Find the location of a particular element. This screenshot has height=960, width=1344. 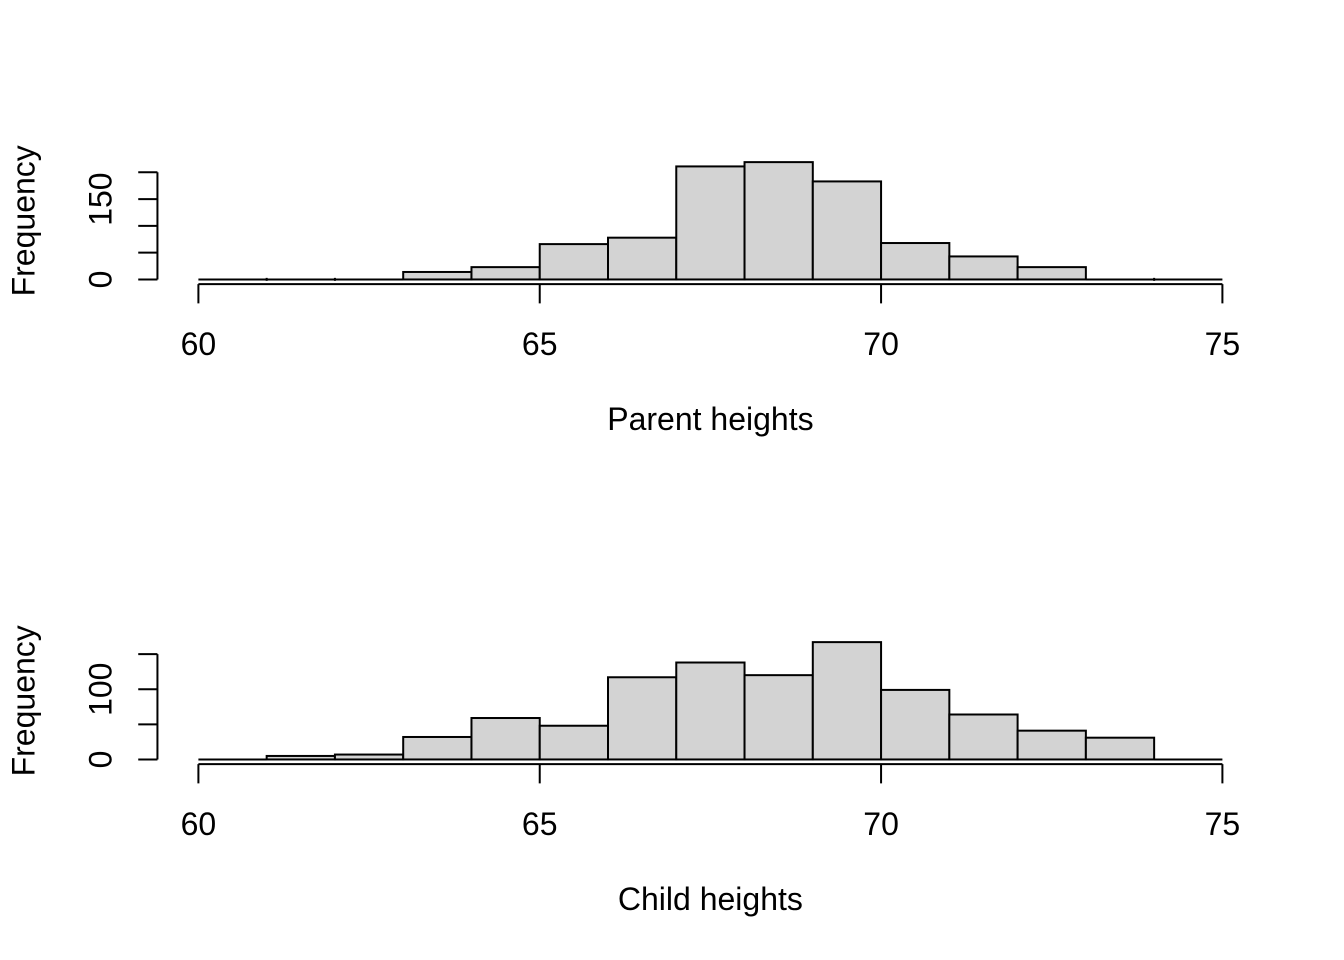

svg-text: Child heights is located at coordinates (710, 899).